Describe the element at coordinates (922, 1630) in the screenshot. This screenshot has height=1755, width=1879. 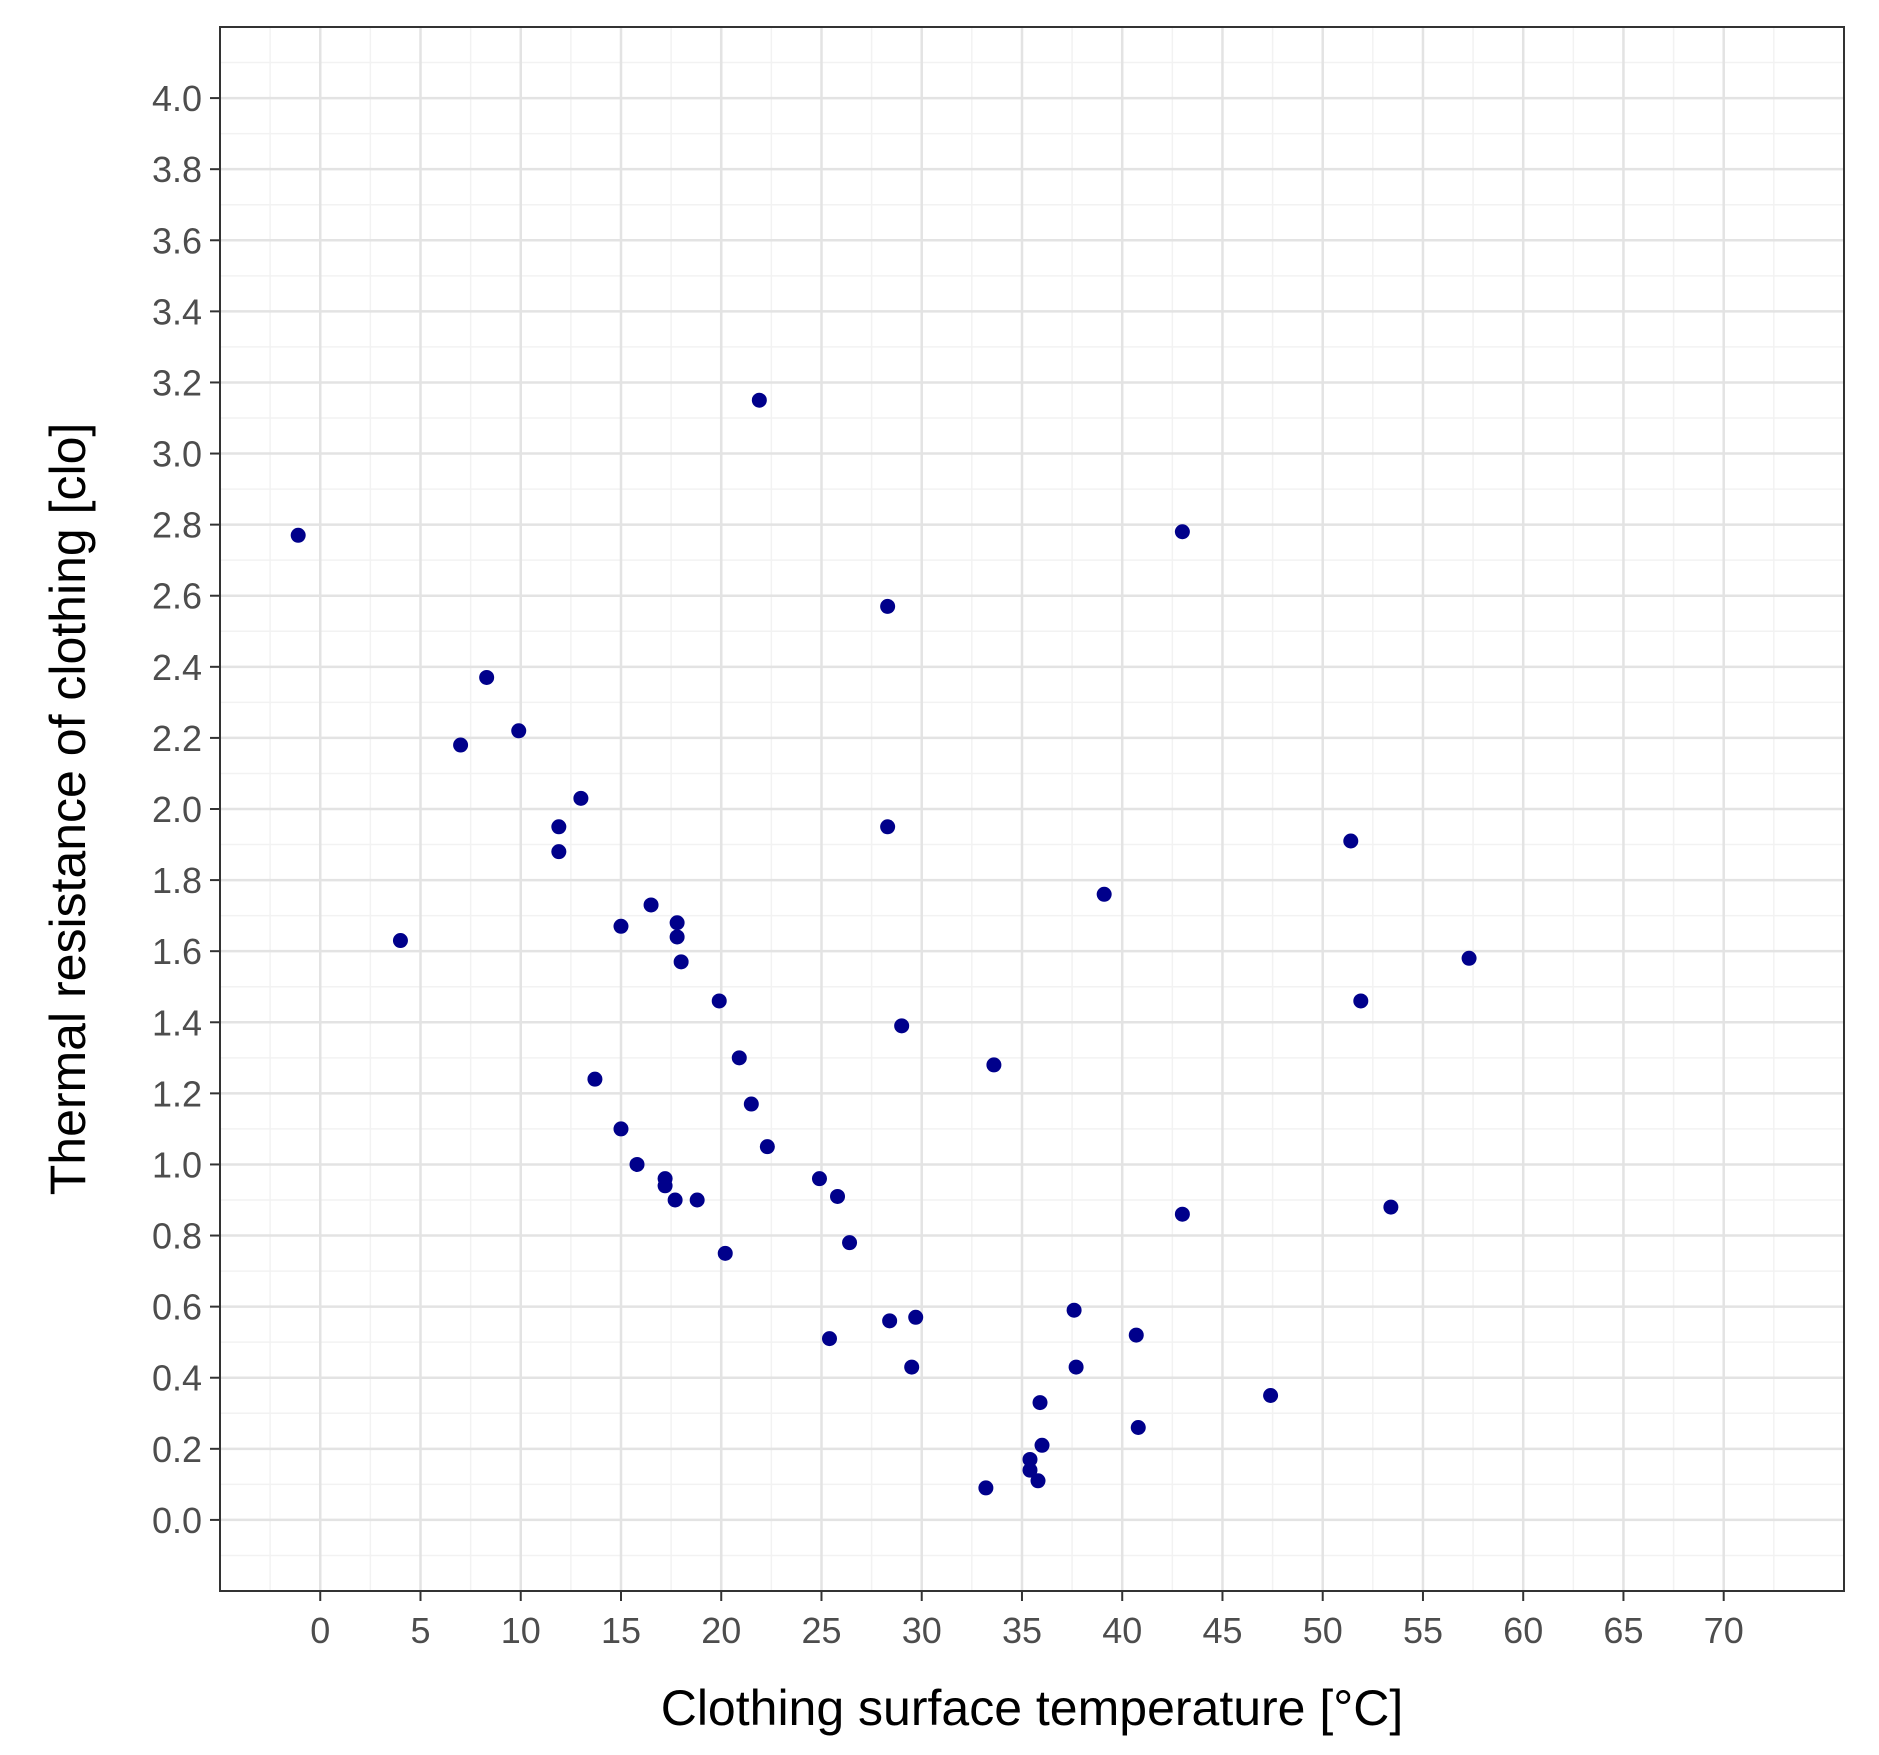
I see `x-tick-label: 30` at that location.